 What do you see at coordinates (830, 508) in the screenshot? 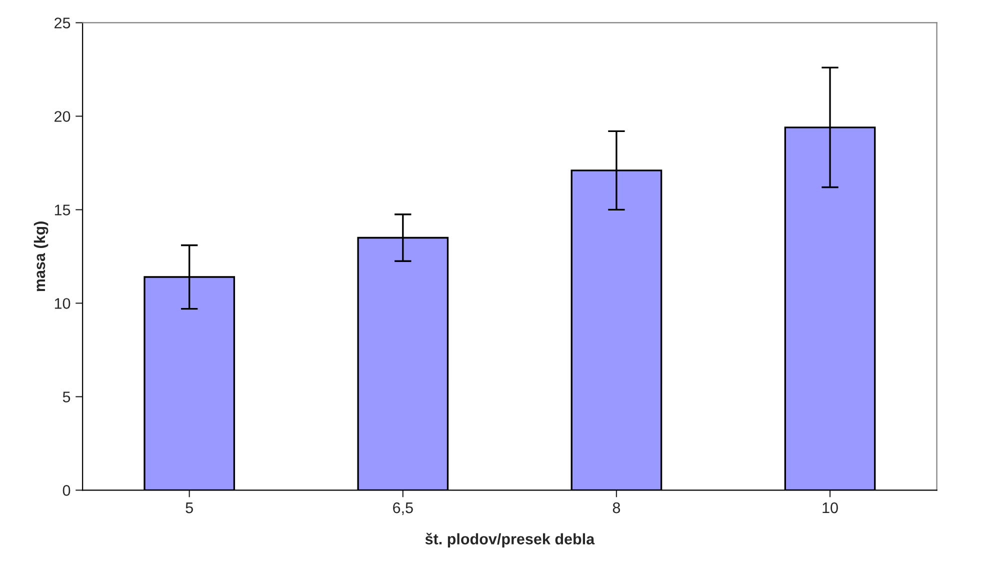
I see `x-tick-label: 10` at bounding box center [830, 508].